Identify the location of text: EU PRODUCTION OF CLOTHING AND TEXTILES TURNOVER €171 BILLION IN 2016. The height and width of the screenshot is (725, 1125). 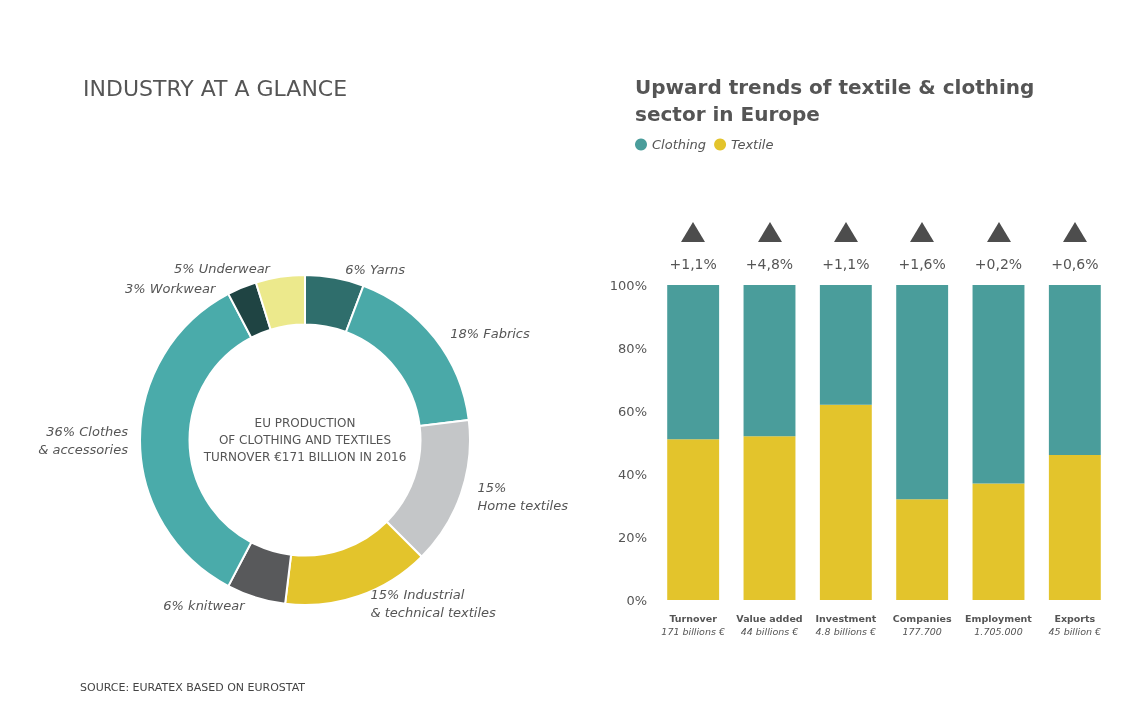
(304, 440).